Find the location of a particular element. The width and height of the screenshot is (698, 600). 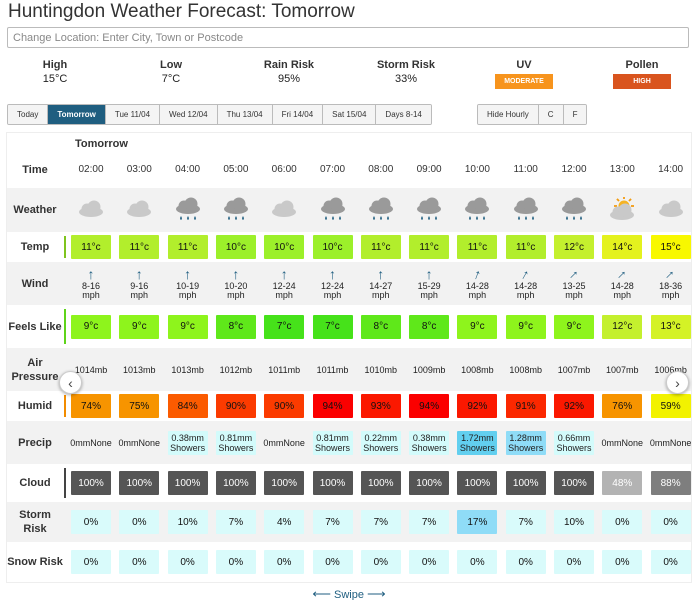

option-tab-c: C is located at coordinates (551, 114).